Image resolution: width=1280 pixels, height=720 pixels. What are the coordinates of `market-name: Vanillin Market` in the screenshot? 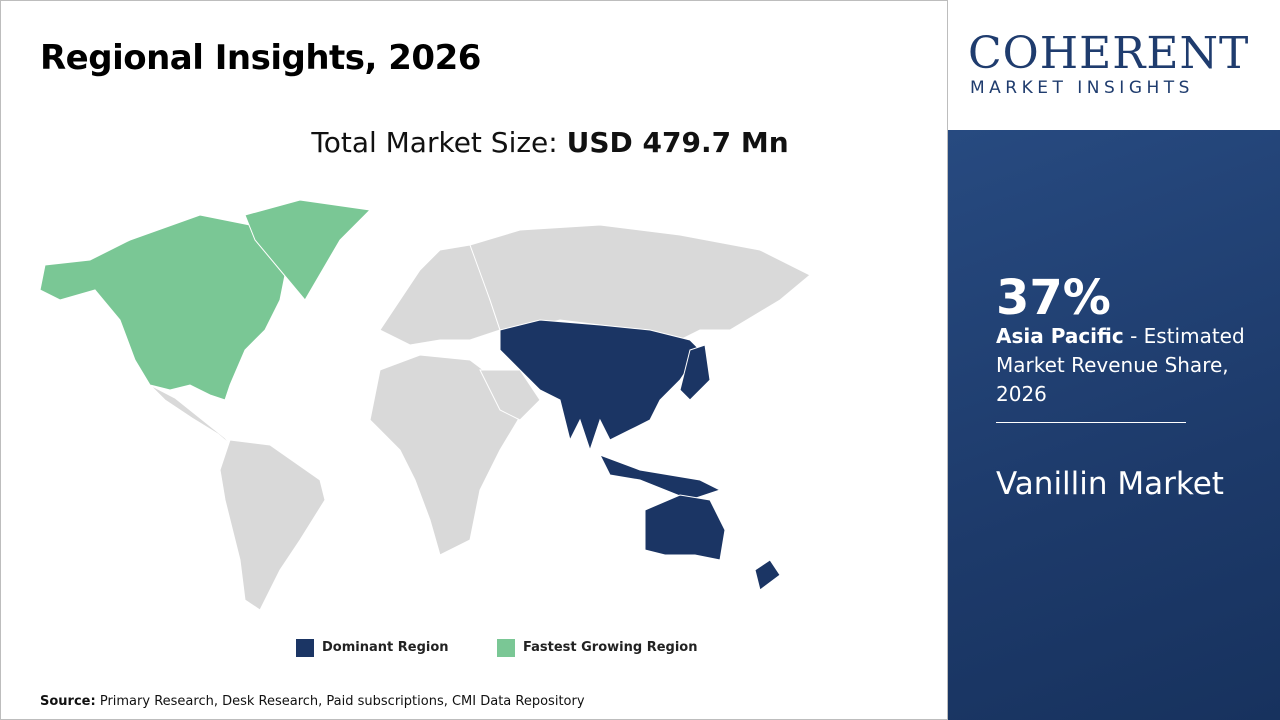 It's located at (1110, 484).